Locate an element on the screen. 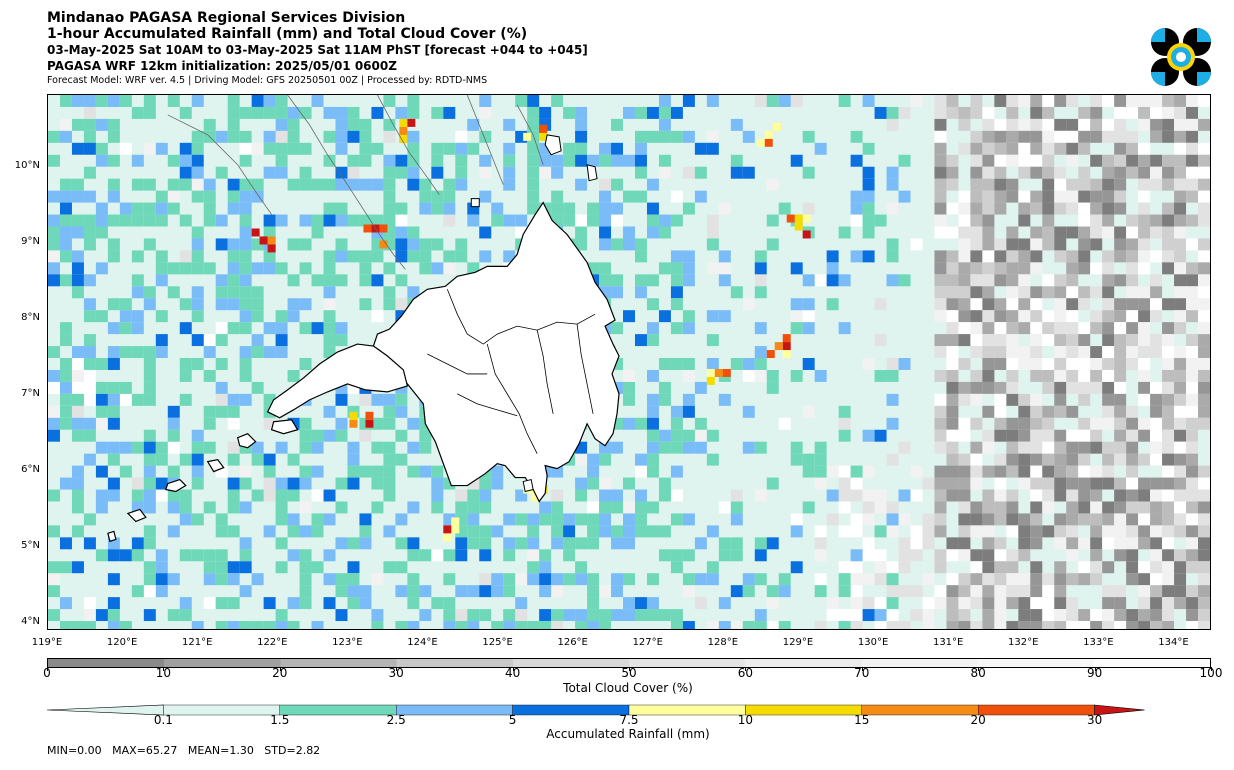  rf-tick-label: 1.5 is located at coordinates (280, 720).